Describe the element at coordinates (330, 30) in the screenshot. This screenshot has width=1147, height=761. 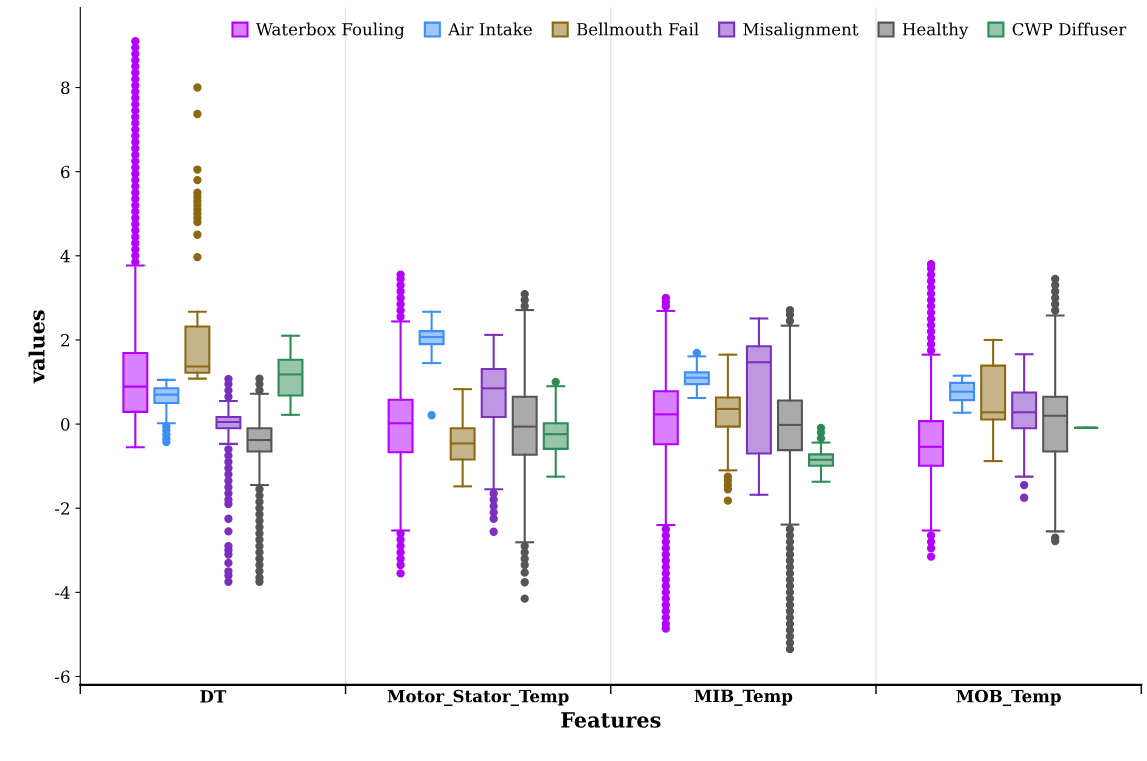
I see `legend-label: Waterbox Fouling` at that location.